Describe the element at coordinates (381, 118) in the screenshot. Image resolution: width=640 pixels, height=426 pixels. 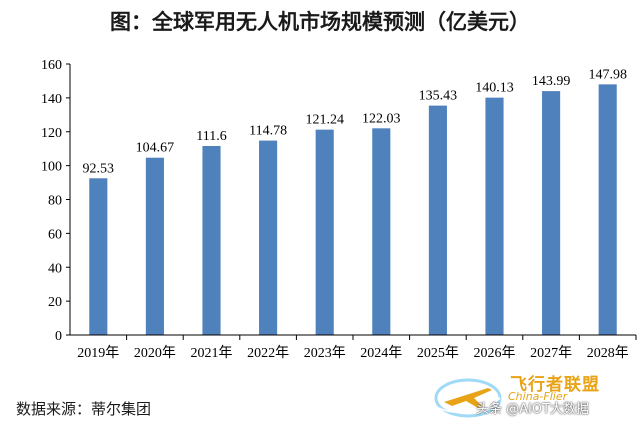
I see `data-label: 122.03` at that location.